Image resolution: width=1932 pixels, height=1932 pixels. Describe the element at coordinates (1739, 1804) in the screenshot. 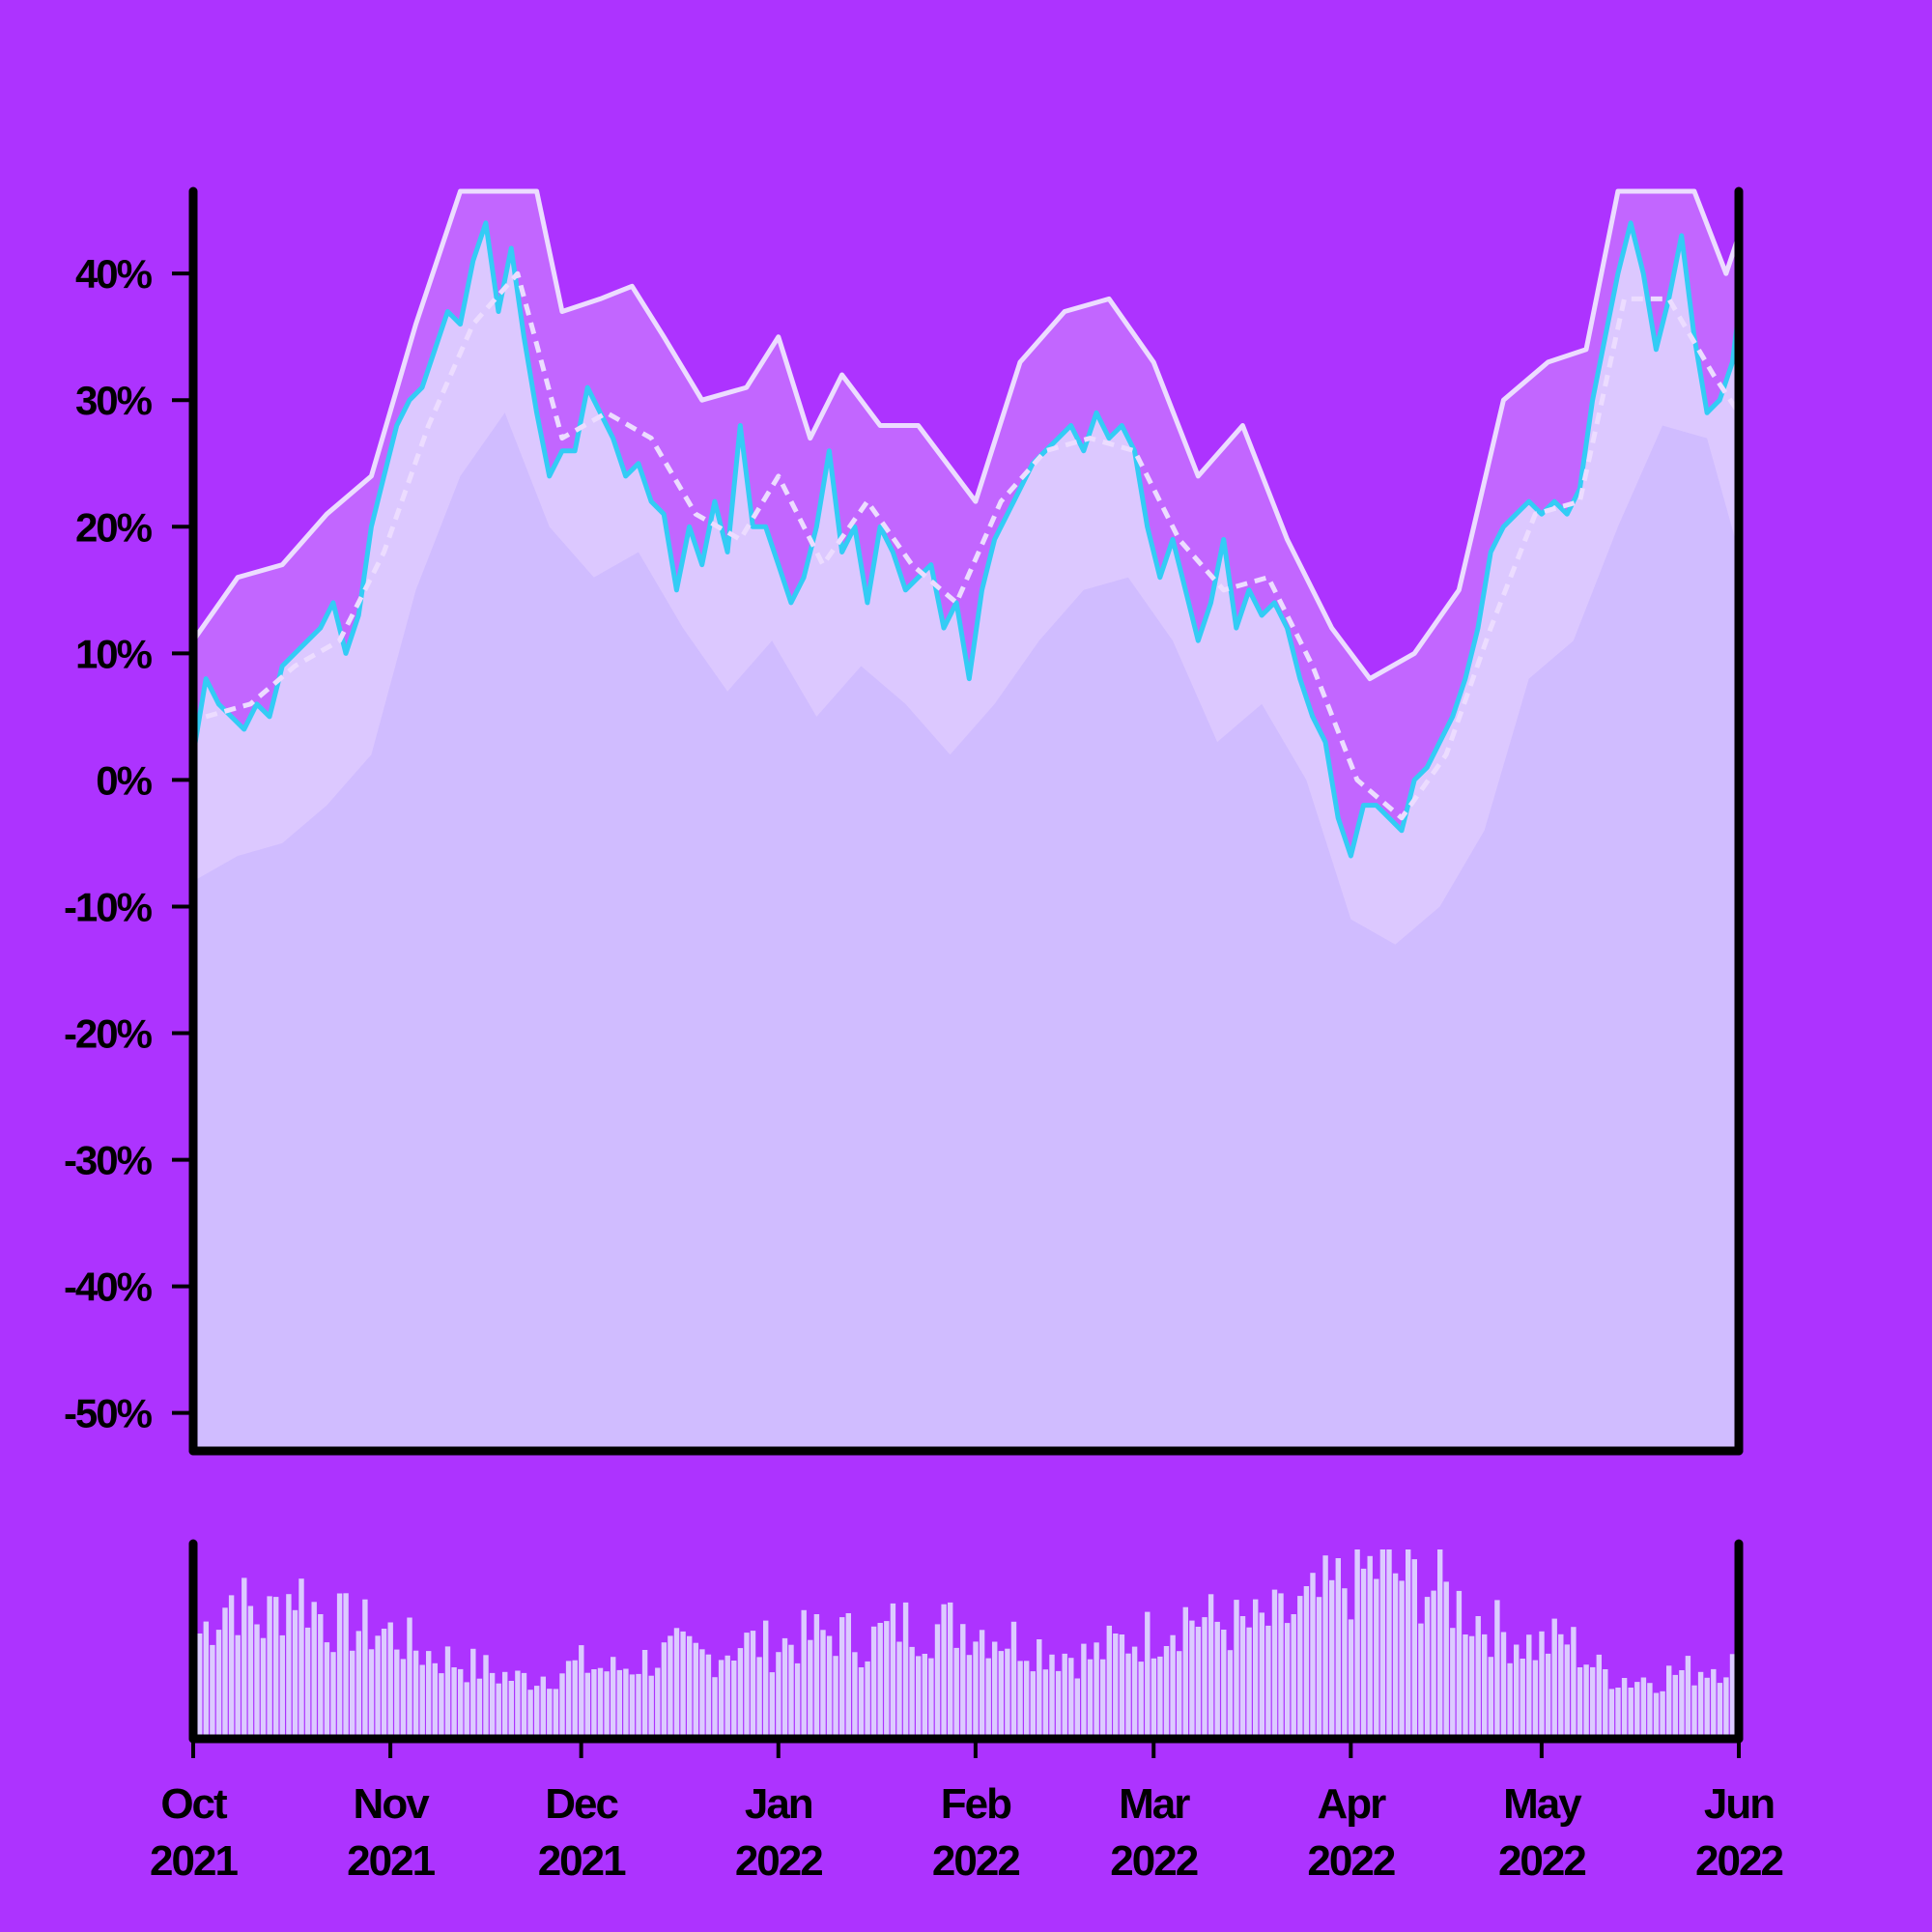

I see `x-tick-month: Jun` at that location.